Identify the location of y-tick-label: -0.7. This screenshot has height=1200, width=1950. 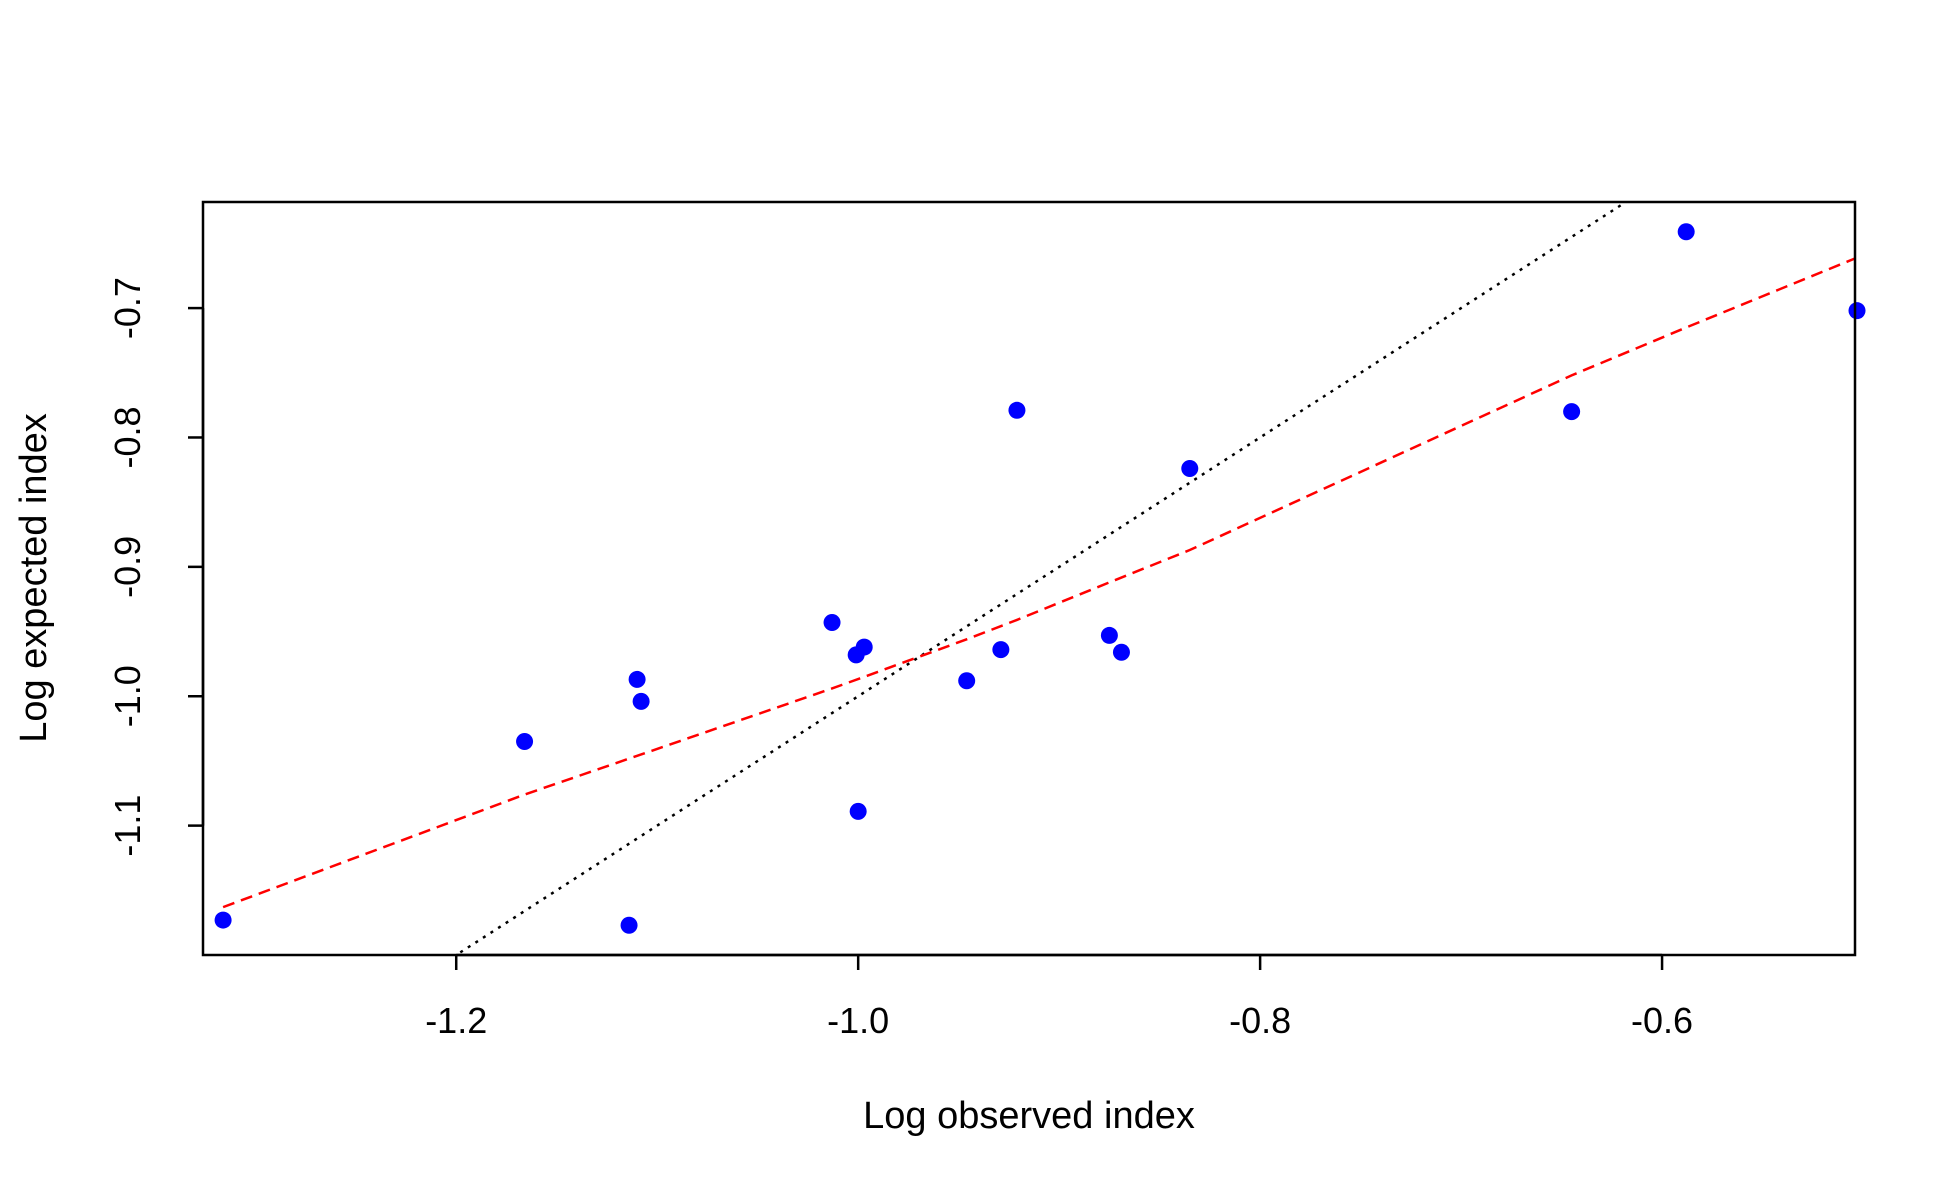
(127, 308).